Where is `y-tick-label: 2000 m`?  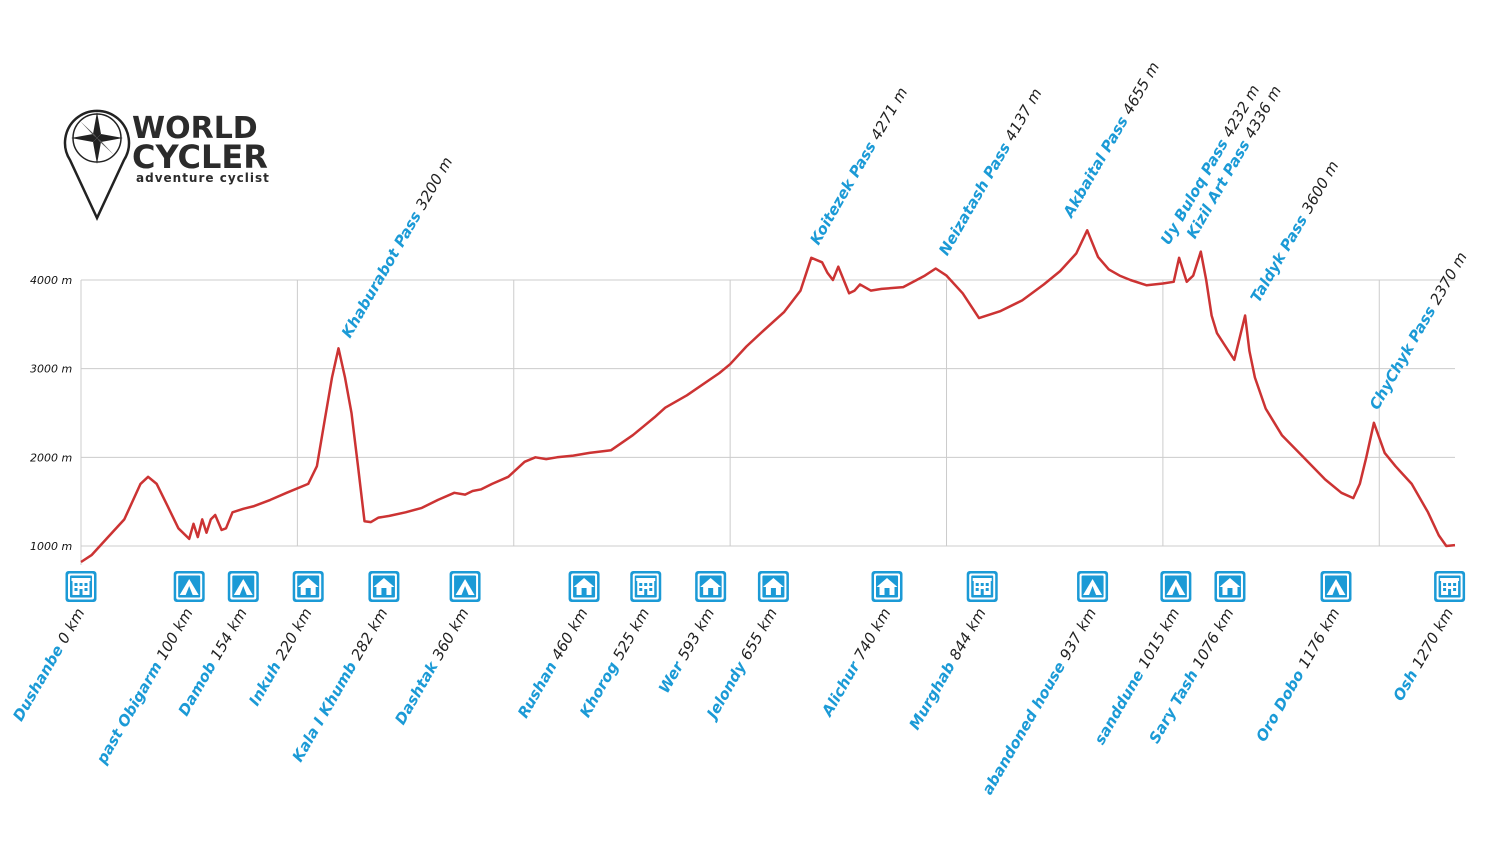 y-tick-label: 2000 m is located at coordinates (51, 457).